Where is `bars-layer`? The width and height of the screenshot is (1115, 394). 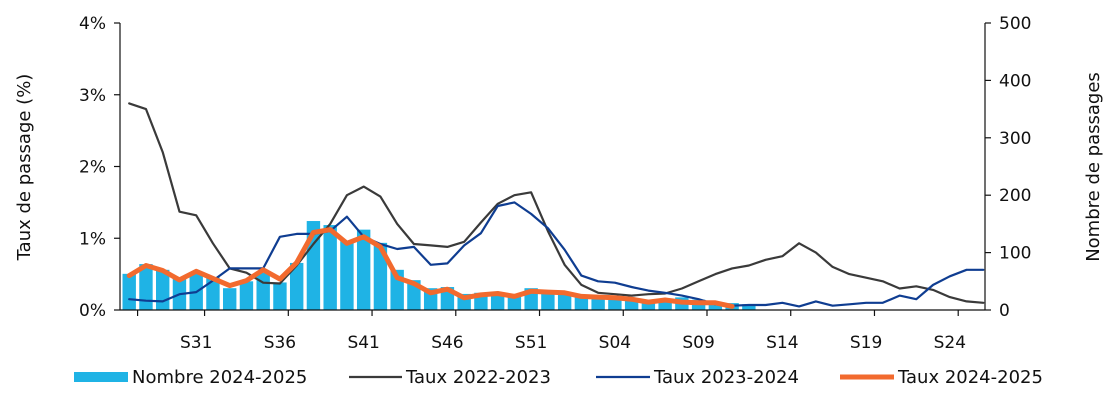 bars-layer is located at coordinates (439, 265).